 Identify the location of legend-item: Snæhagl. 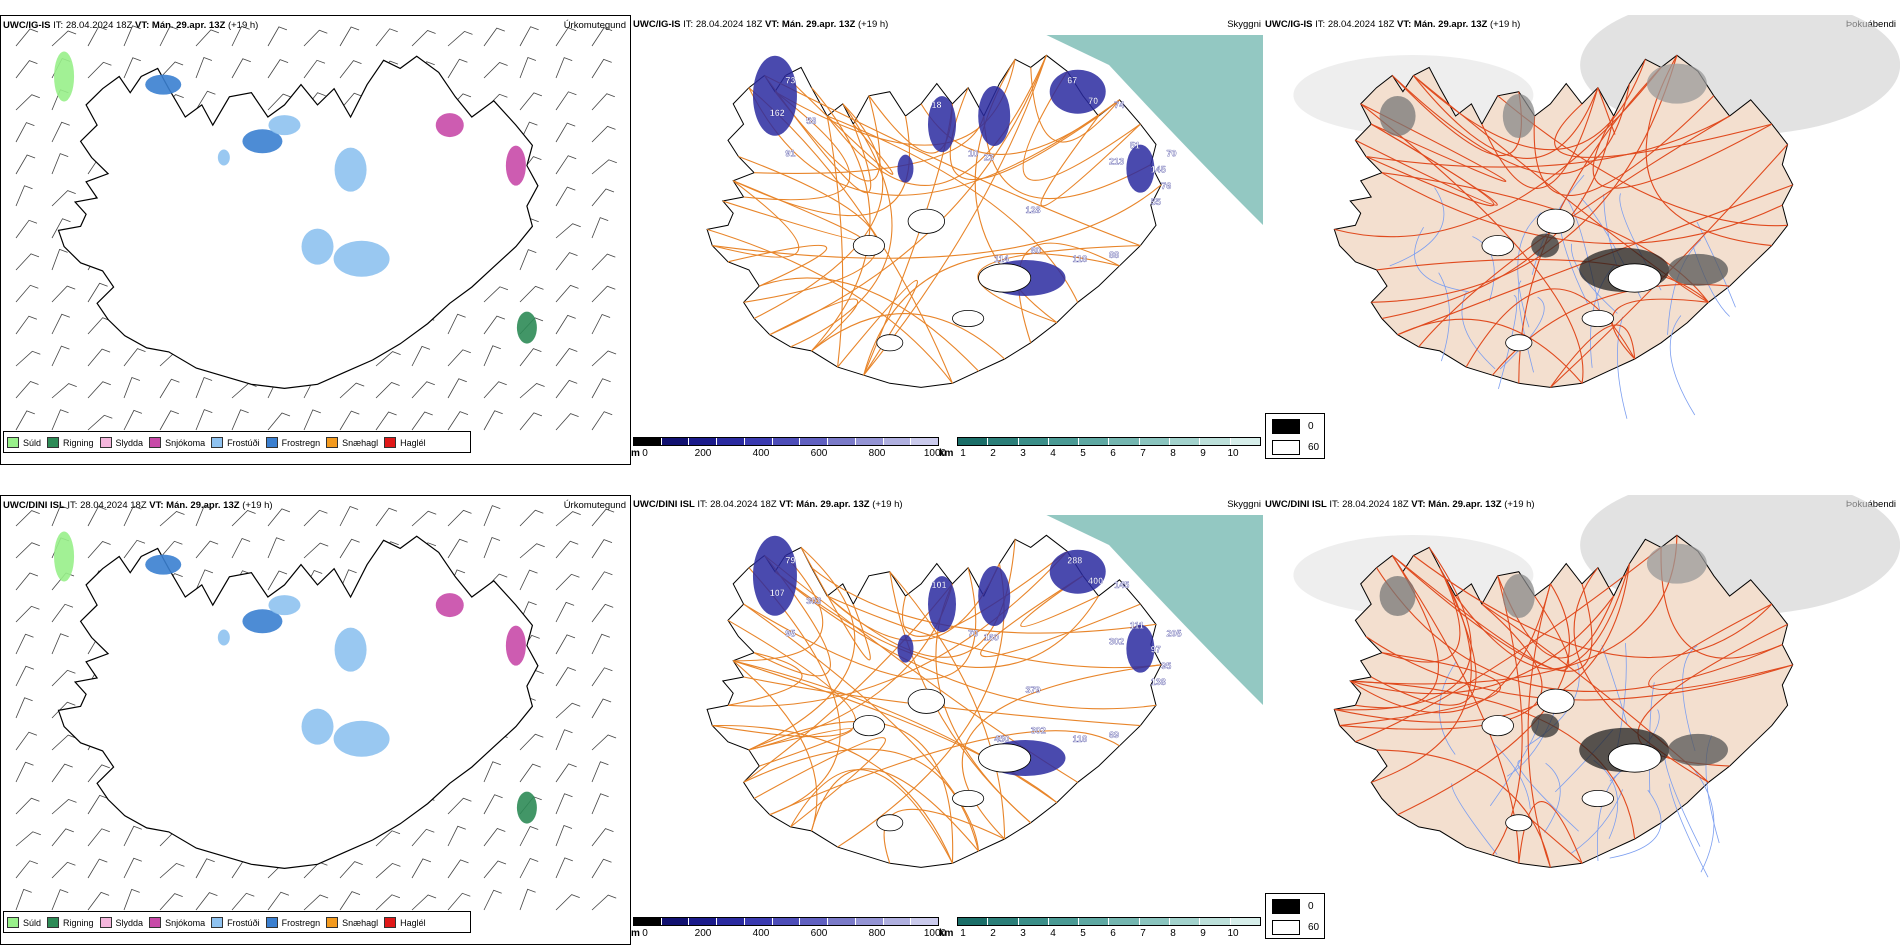
(352, 442).